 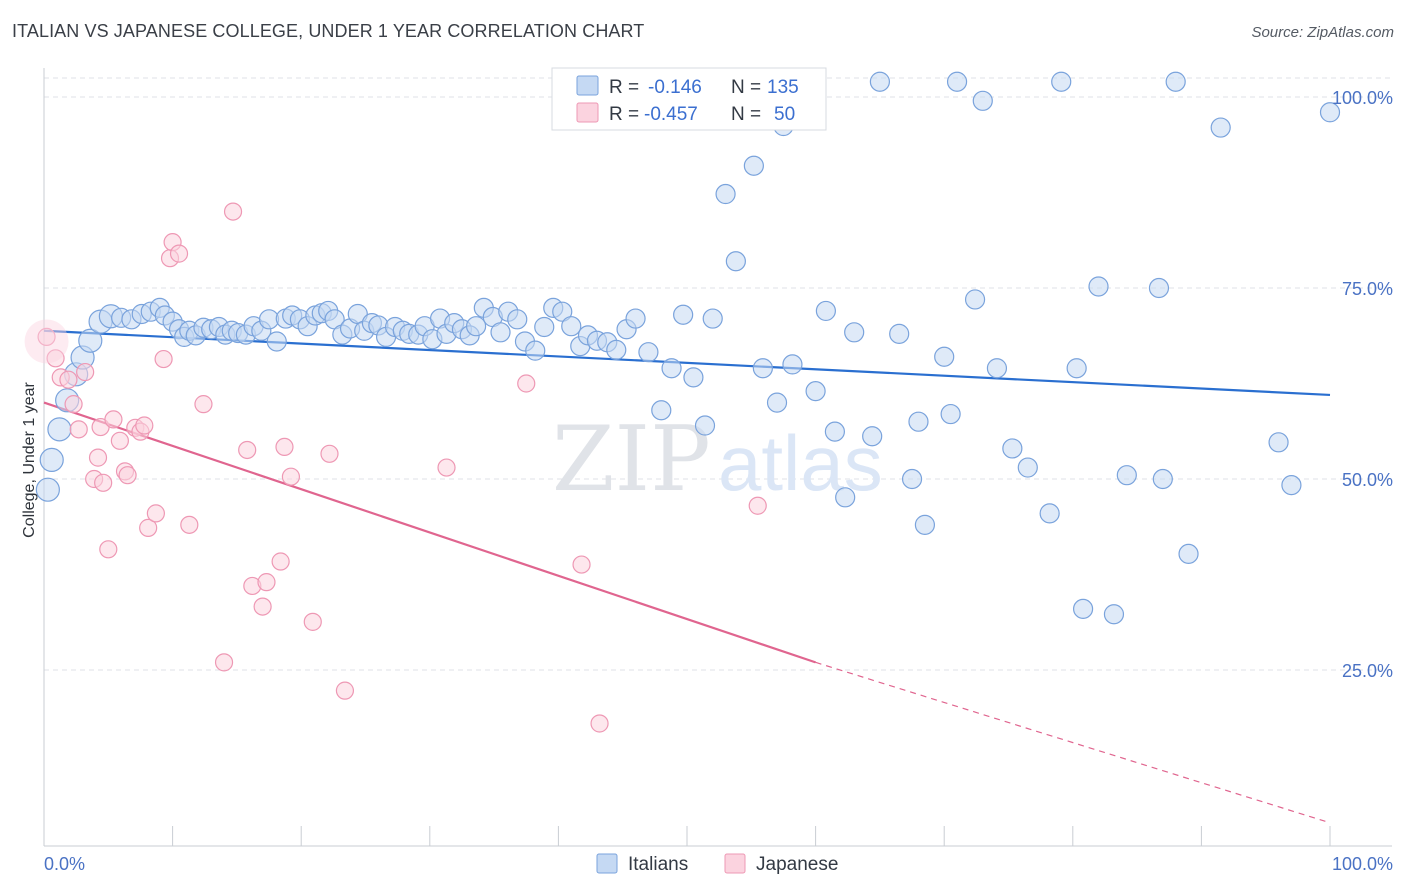 I want to click on data-point-cluster, so click(x=46, y=341).